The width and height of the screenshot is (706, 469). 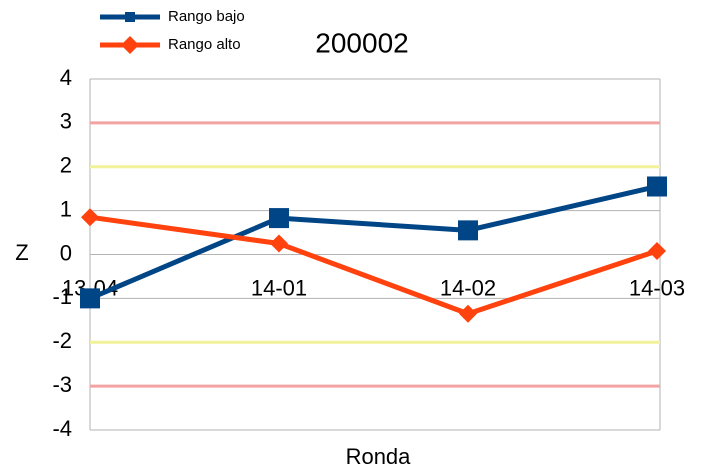 I want to click on y-tick-label: 3, so click(x=66, y=121).